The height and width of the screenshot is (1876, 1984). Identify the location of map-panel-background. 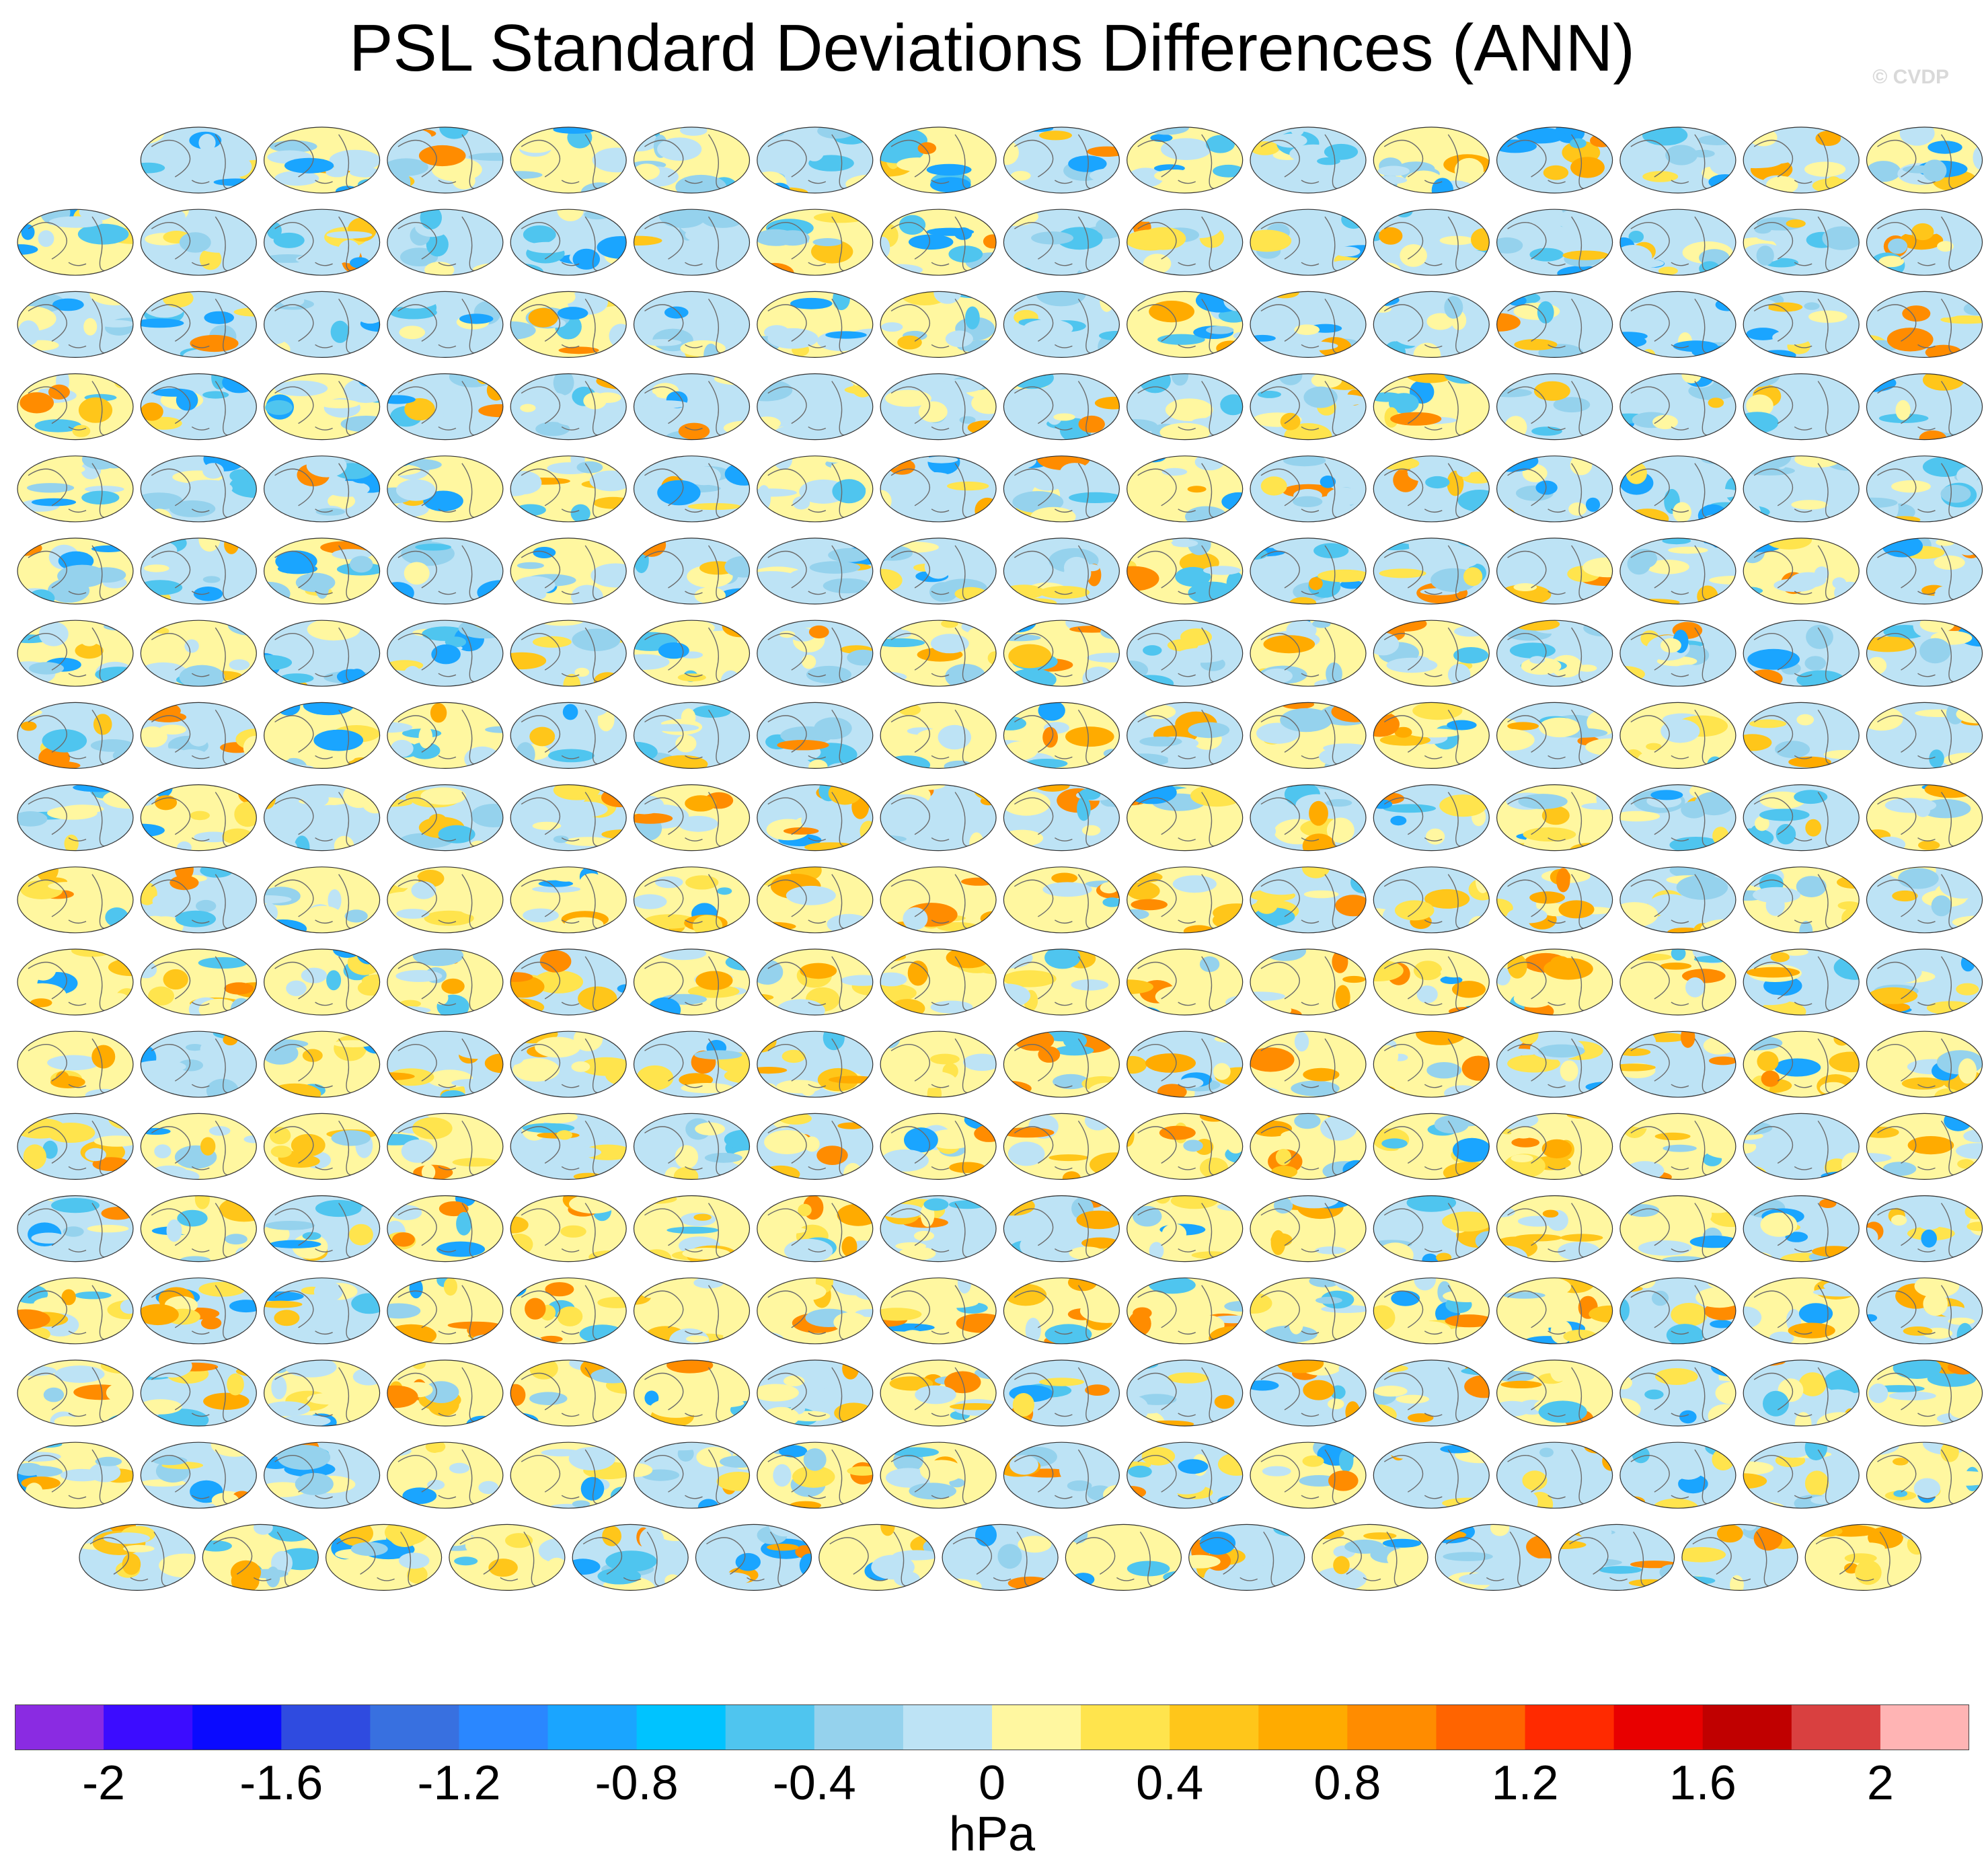
(1802, 571).